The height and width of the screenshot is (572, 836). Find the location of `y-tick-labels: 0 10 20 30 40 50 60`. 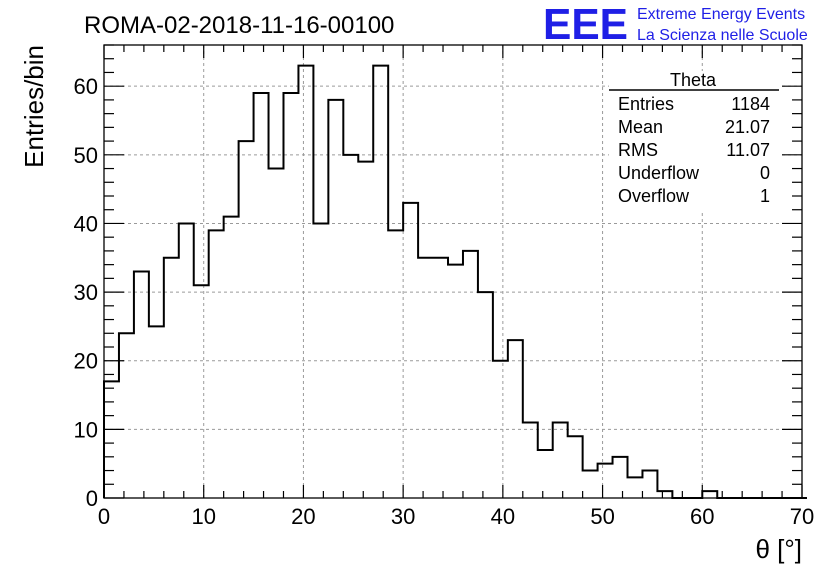

y-tick-labels: 0 10 20 30 40 50 60 is located at coordinates (86, 292).